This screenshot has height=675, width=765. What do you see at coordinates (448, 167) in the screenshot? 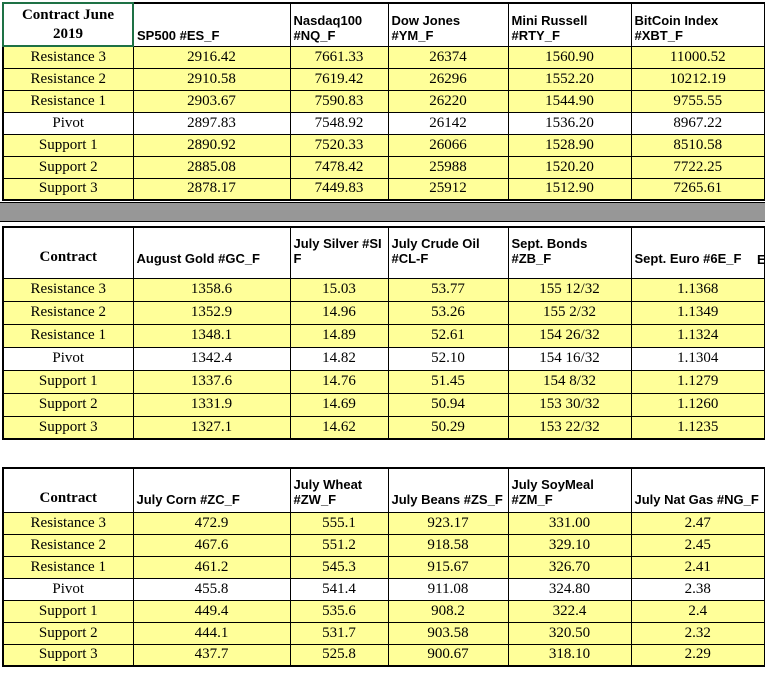
I see `value-cell: 25988` at bounding box center [448, 167].